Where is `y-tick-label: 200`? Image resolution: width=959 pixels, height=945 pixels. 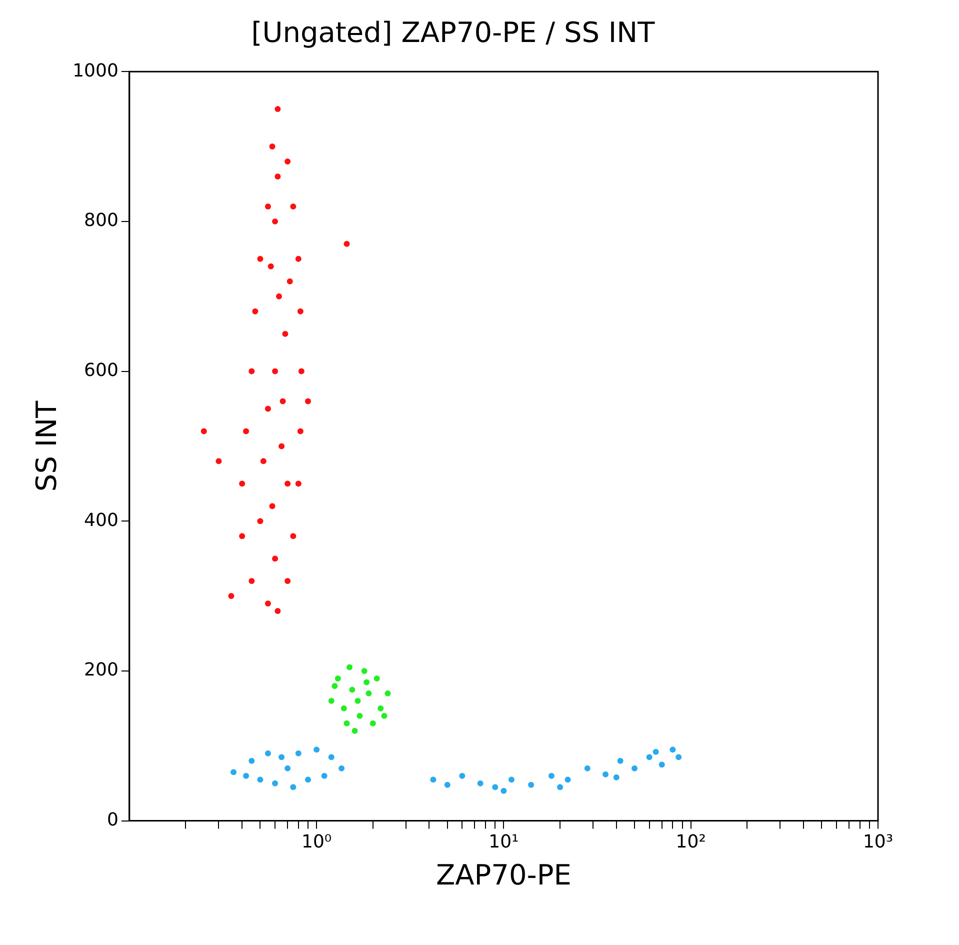
y-tick-label: 200 is located at coordinates (101, 670).